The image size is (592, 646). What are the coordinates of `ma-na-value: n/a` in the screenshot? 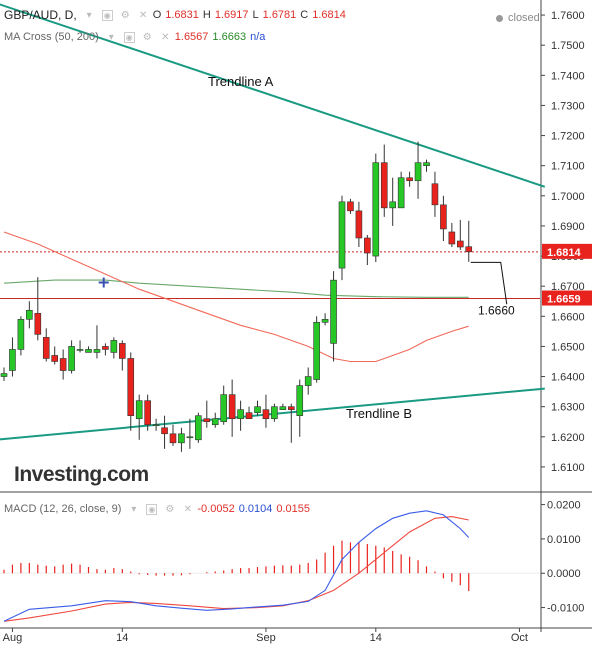 It's located at (258, 37).